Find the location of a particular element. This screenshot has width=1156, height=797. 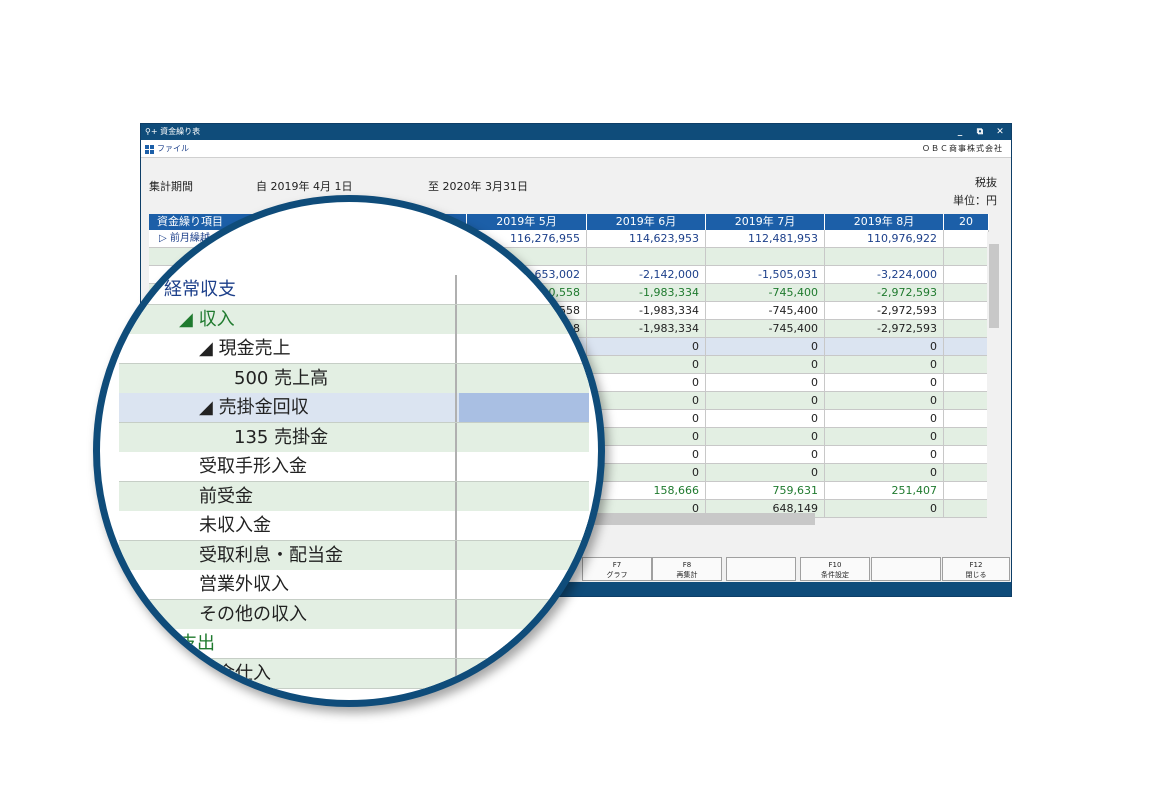

magnified-row: 営業外収入 is located at coordinates (354, 585).